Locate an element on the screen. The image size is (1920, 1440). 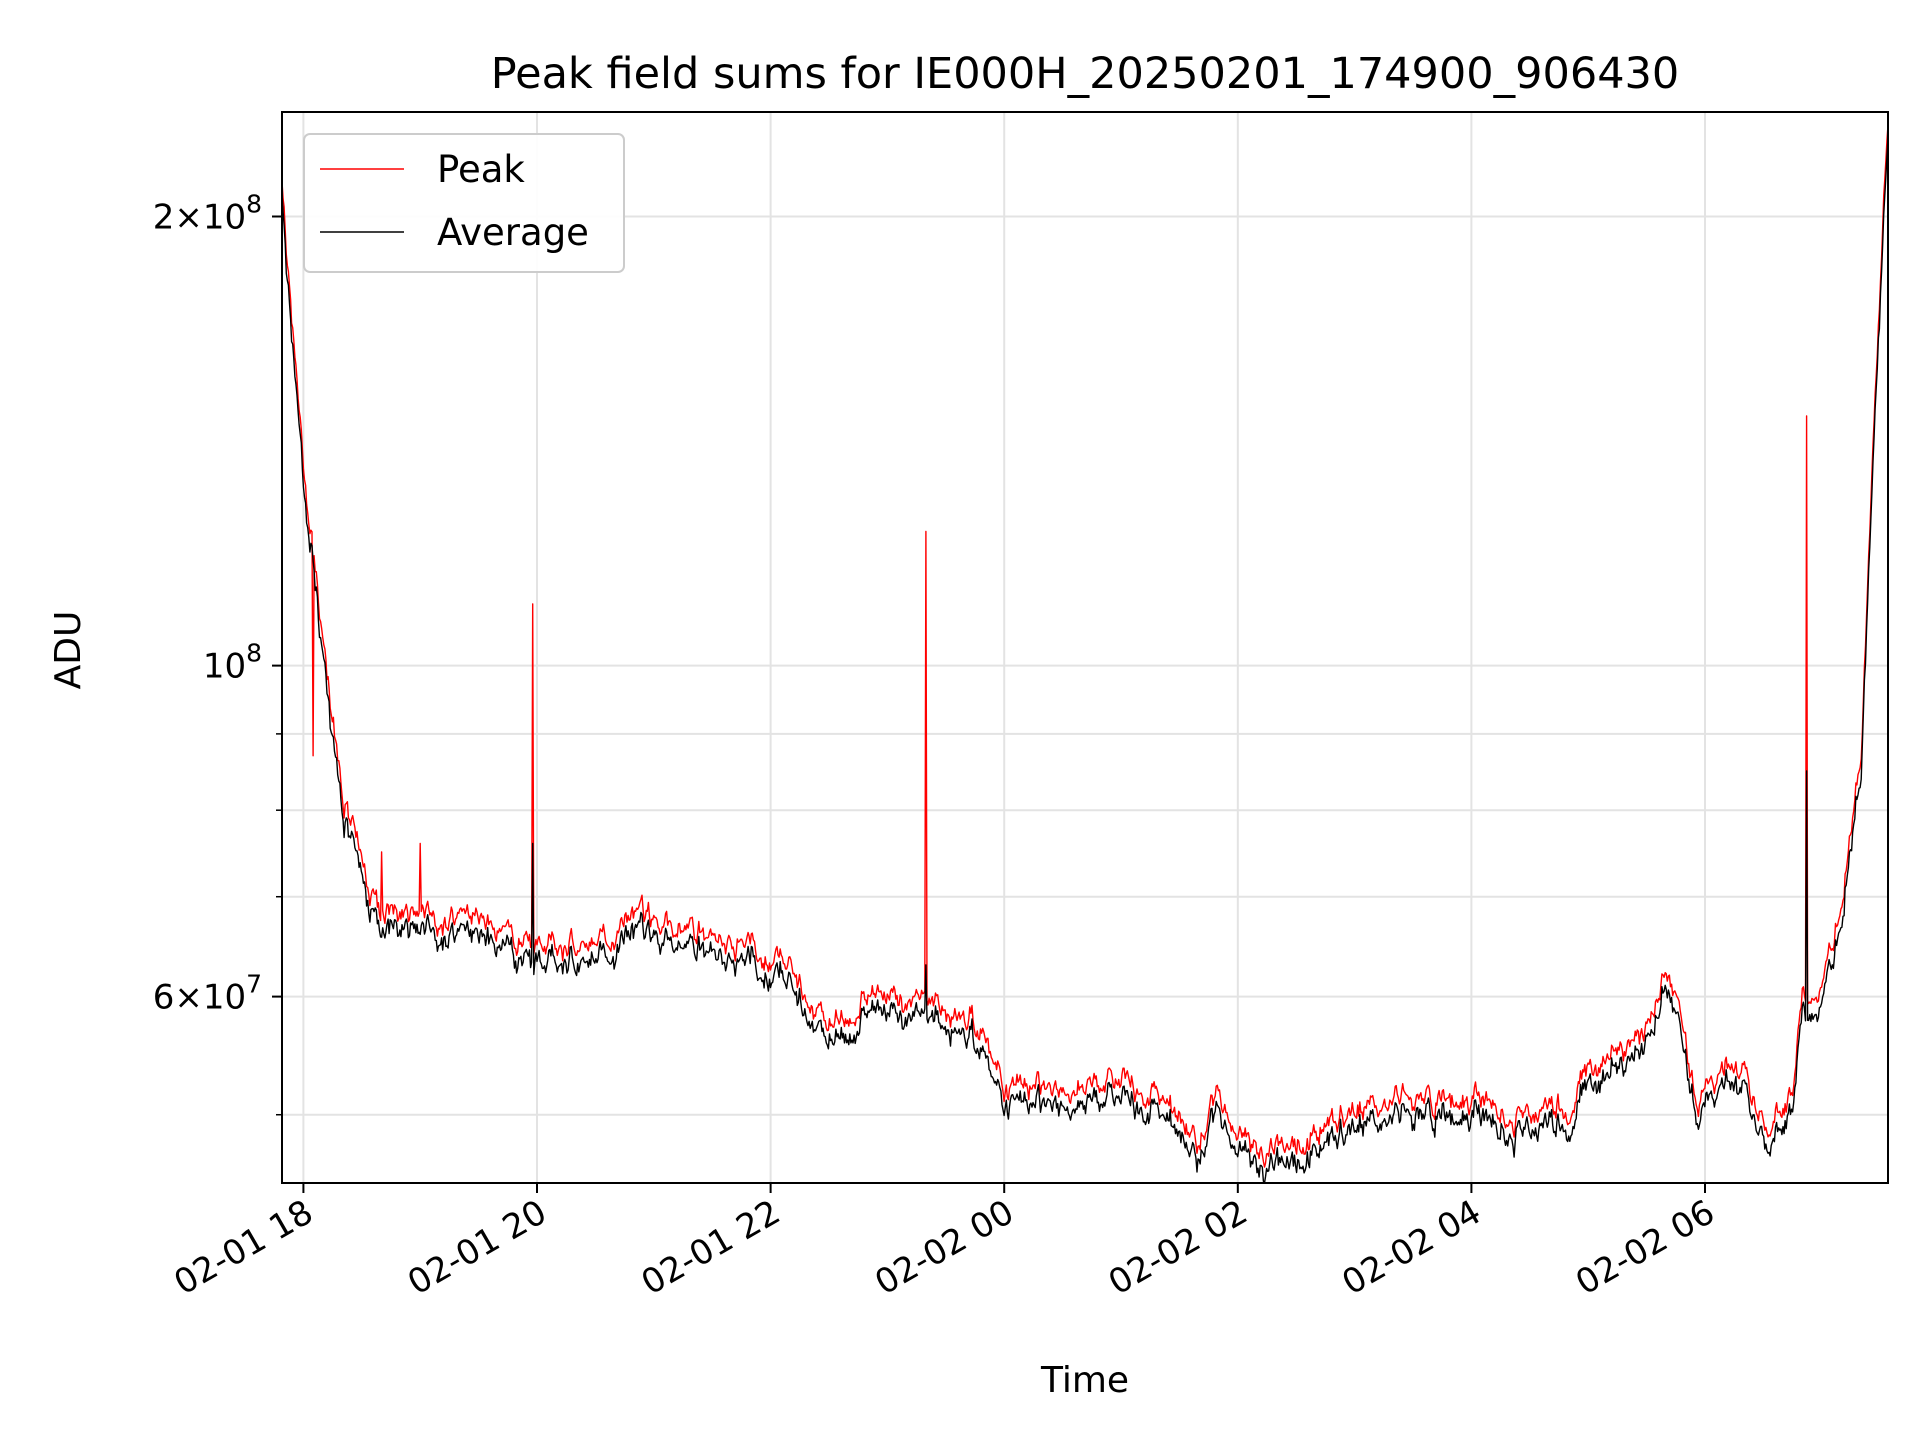
y-axis-label: ADU is located at coordinates (68, 650).